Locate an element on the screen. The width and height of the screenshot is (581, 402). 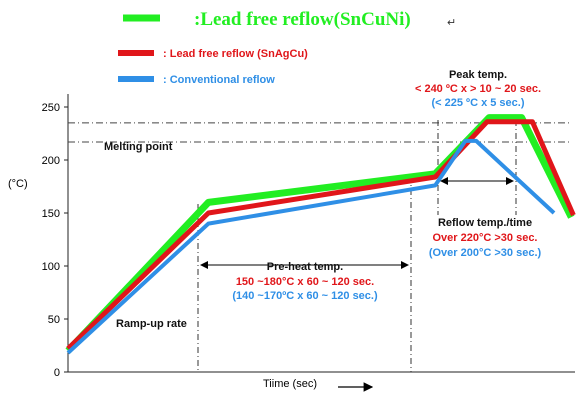
reflow-blue-spec: (Over 200°C >30 sec.) is located at coordinates (485, 253).